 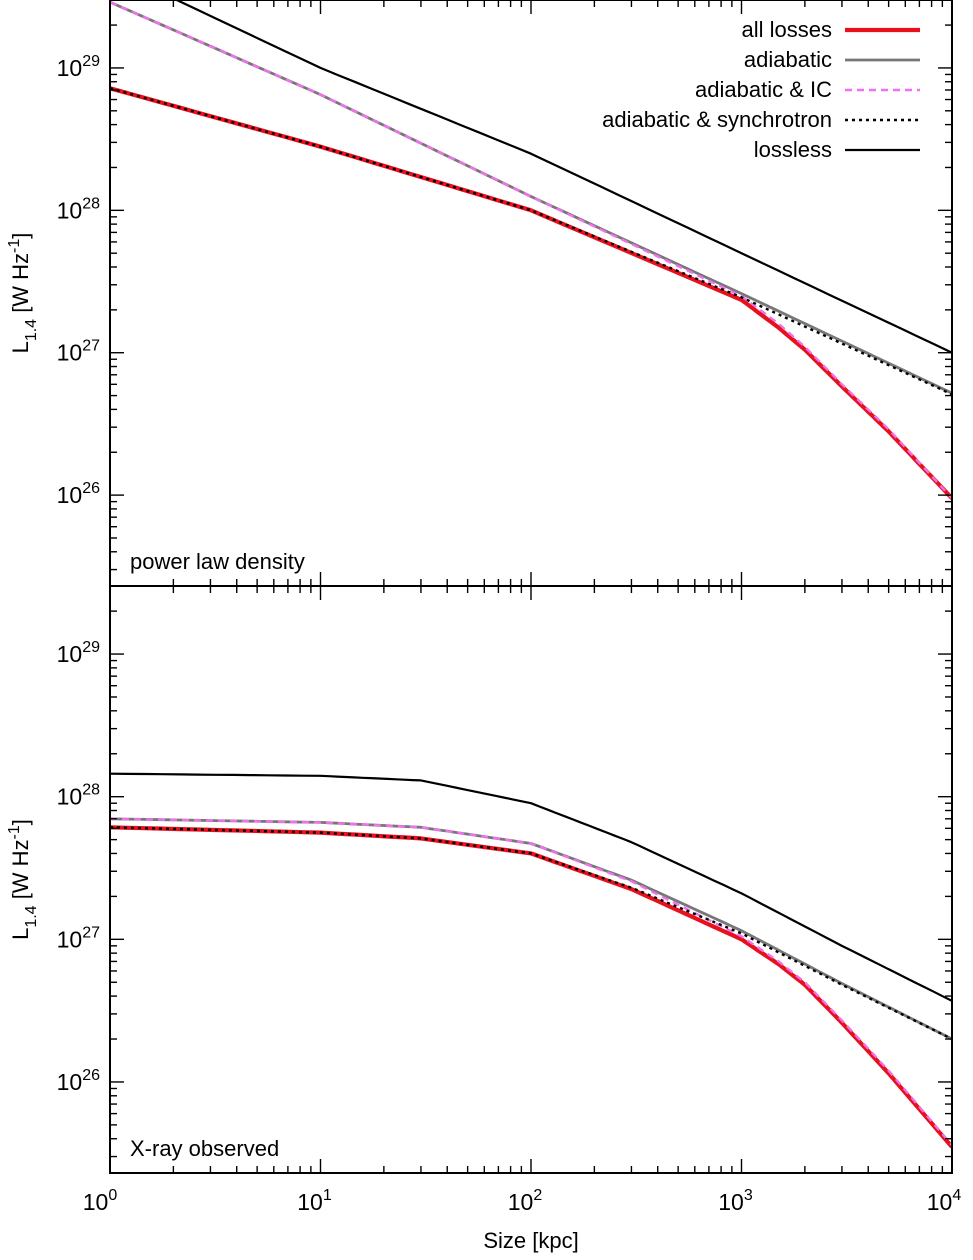 What do you see at coordinates (522, 1220) in the screenshot?
I see `x-axis: 10⁰ 10¹ 10² 10³ 10⁴ Size [kpc]` at bounding box center [522, 1220].